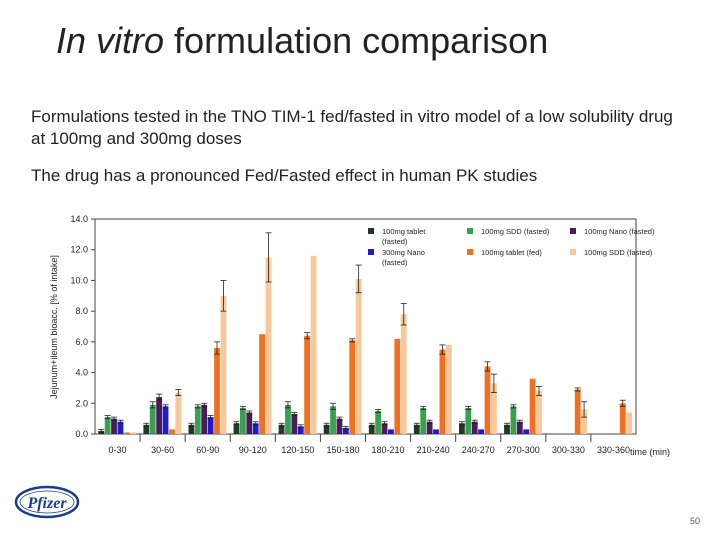 This screenshot has height=540, width=720. What do you see at coordinates (511, 252) in the screenshot?
I see `legend-label: 100mg tablet (fed)` at bounding box center [511, 252].